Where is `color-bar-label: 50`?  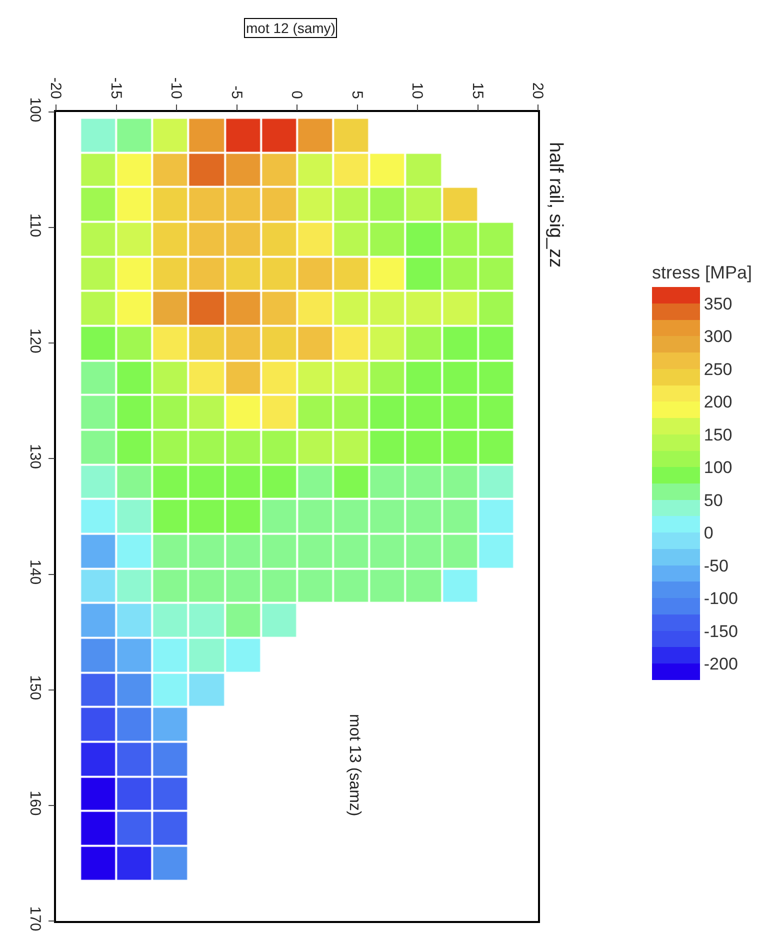 color-bar-label: 50 is located at coordinates (713, 500).